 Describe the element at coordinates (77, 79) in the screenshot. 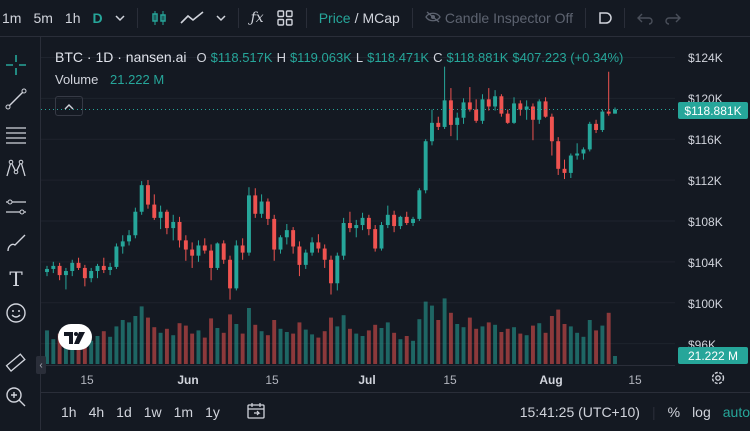

I see `volume-label: Volume` at that location.